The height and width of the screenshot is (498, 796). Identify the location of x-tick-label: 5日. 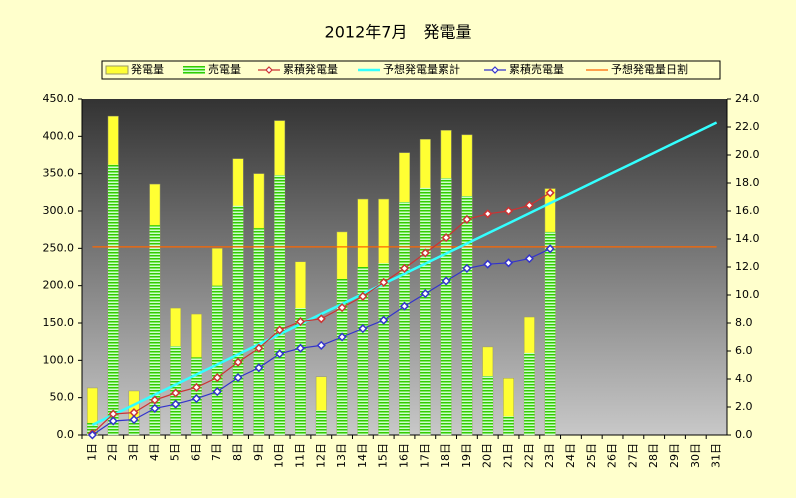
(175, 452).